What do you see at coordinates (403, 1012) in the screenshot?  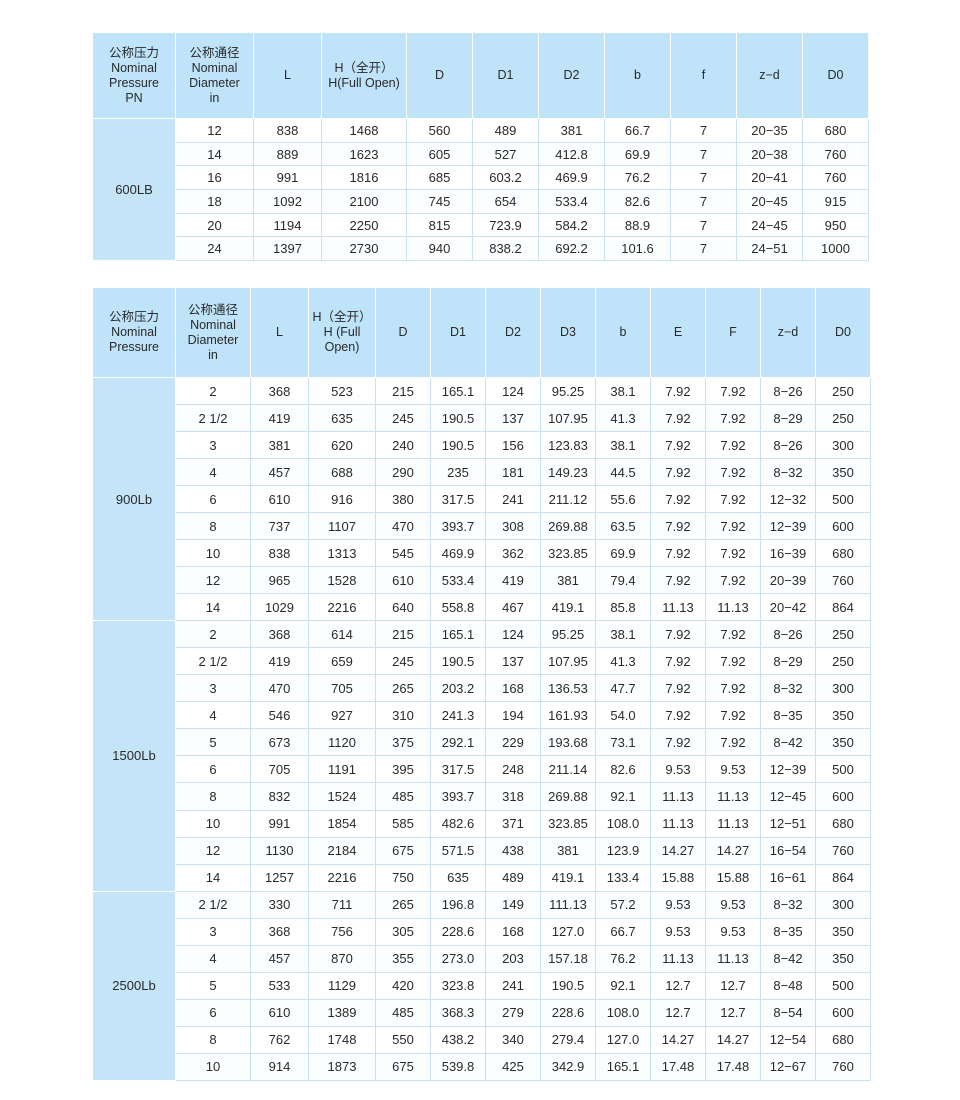 I see `data-cell: 485` at bounding box center [403, 1012].